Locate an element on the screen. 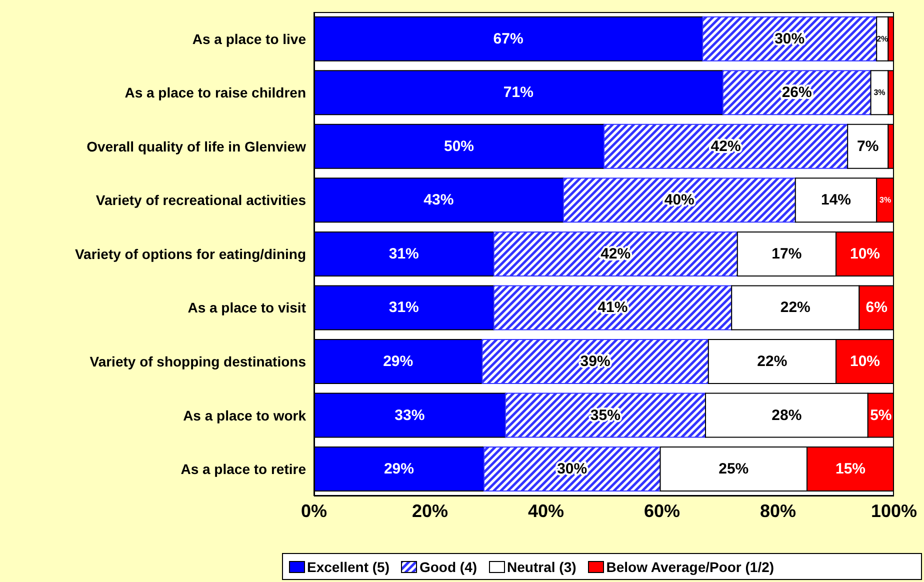 This screenshot has width=924, height=582. data-label: 33% is located at coordinates (409, 415).